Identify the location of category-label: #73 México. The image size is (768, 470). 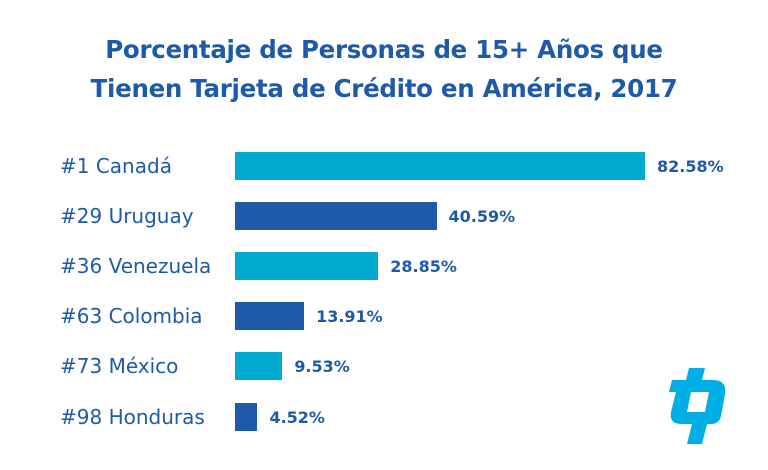
(119, 366).